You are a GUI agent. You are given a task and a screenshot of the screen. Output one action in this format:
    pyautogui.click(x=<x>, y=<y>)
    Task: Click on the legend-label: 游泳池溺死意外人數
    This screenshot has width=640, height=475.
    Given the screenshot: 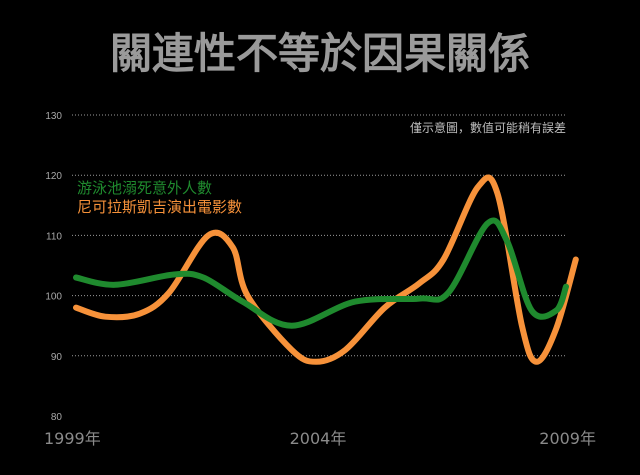 What is the action you would take?
    pyautogui.click(x=144, y=188)
    